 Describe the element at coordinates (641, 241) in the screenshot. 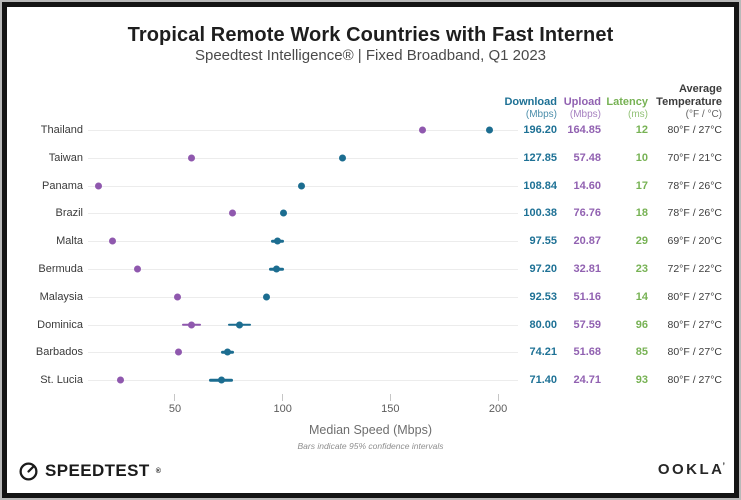

I see `latency-value: 29` at that location.